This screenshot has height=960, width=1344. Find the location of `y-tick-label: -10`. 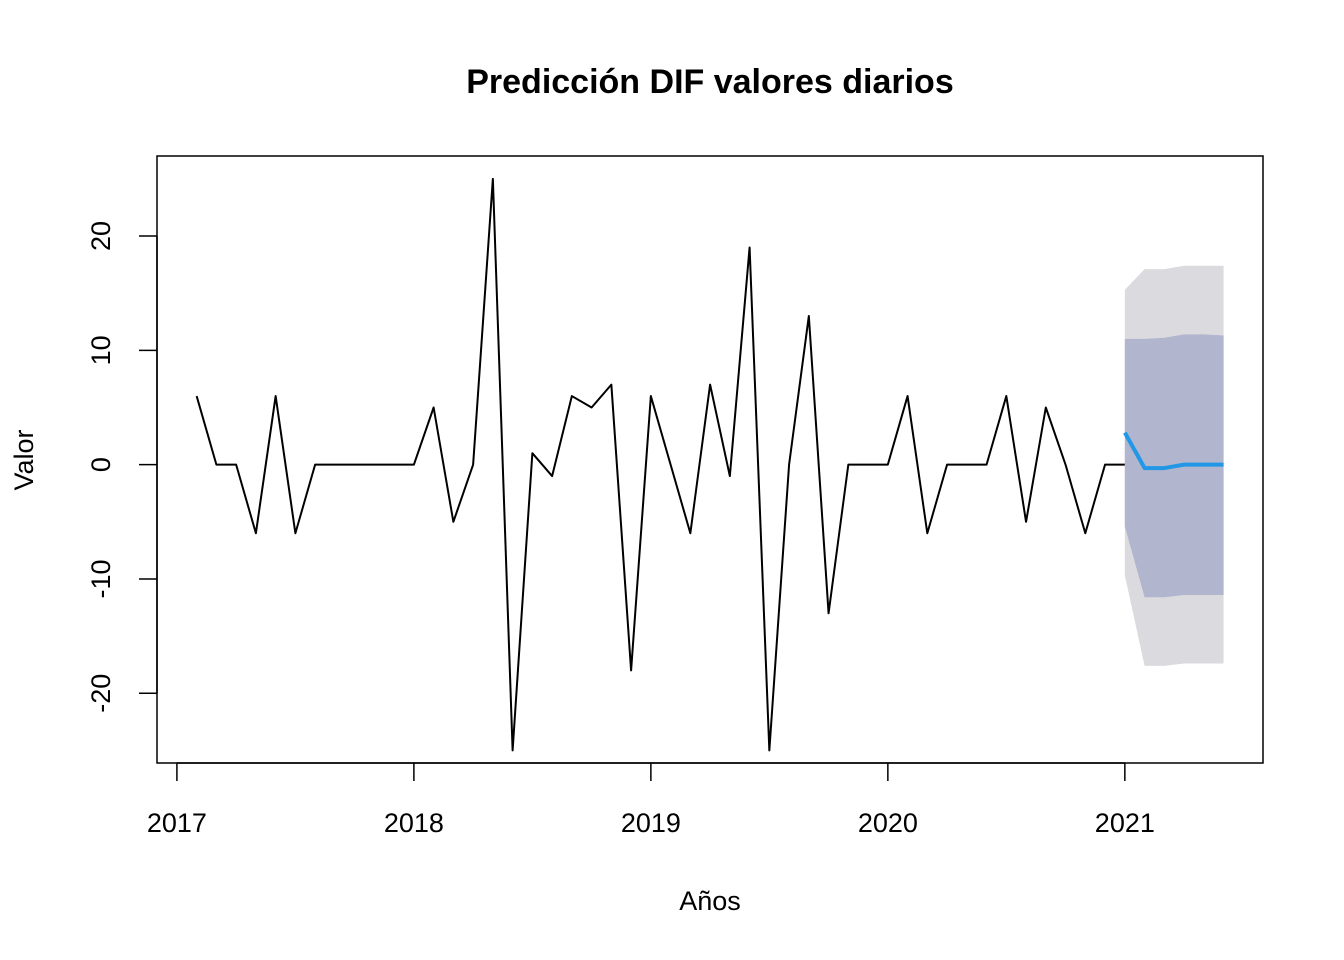

y-tick-label: -10 is located at coordinates (101, 578).